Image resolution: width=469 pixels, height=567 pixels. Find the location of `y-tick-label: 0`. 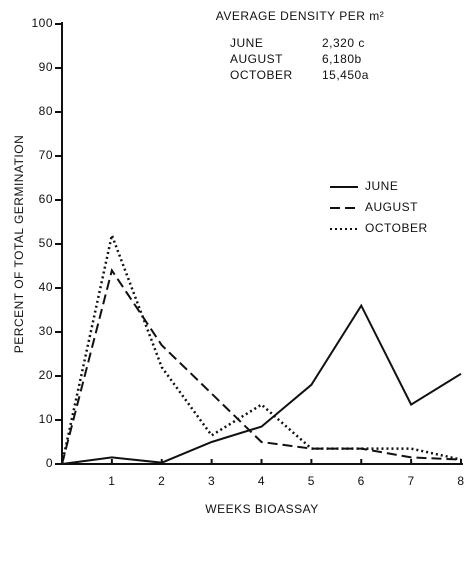

y-tick-label: 0 is located at coordinates (49, 463).